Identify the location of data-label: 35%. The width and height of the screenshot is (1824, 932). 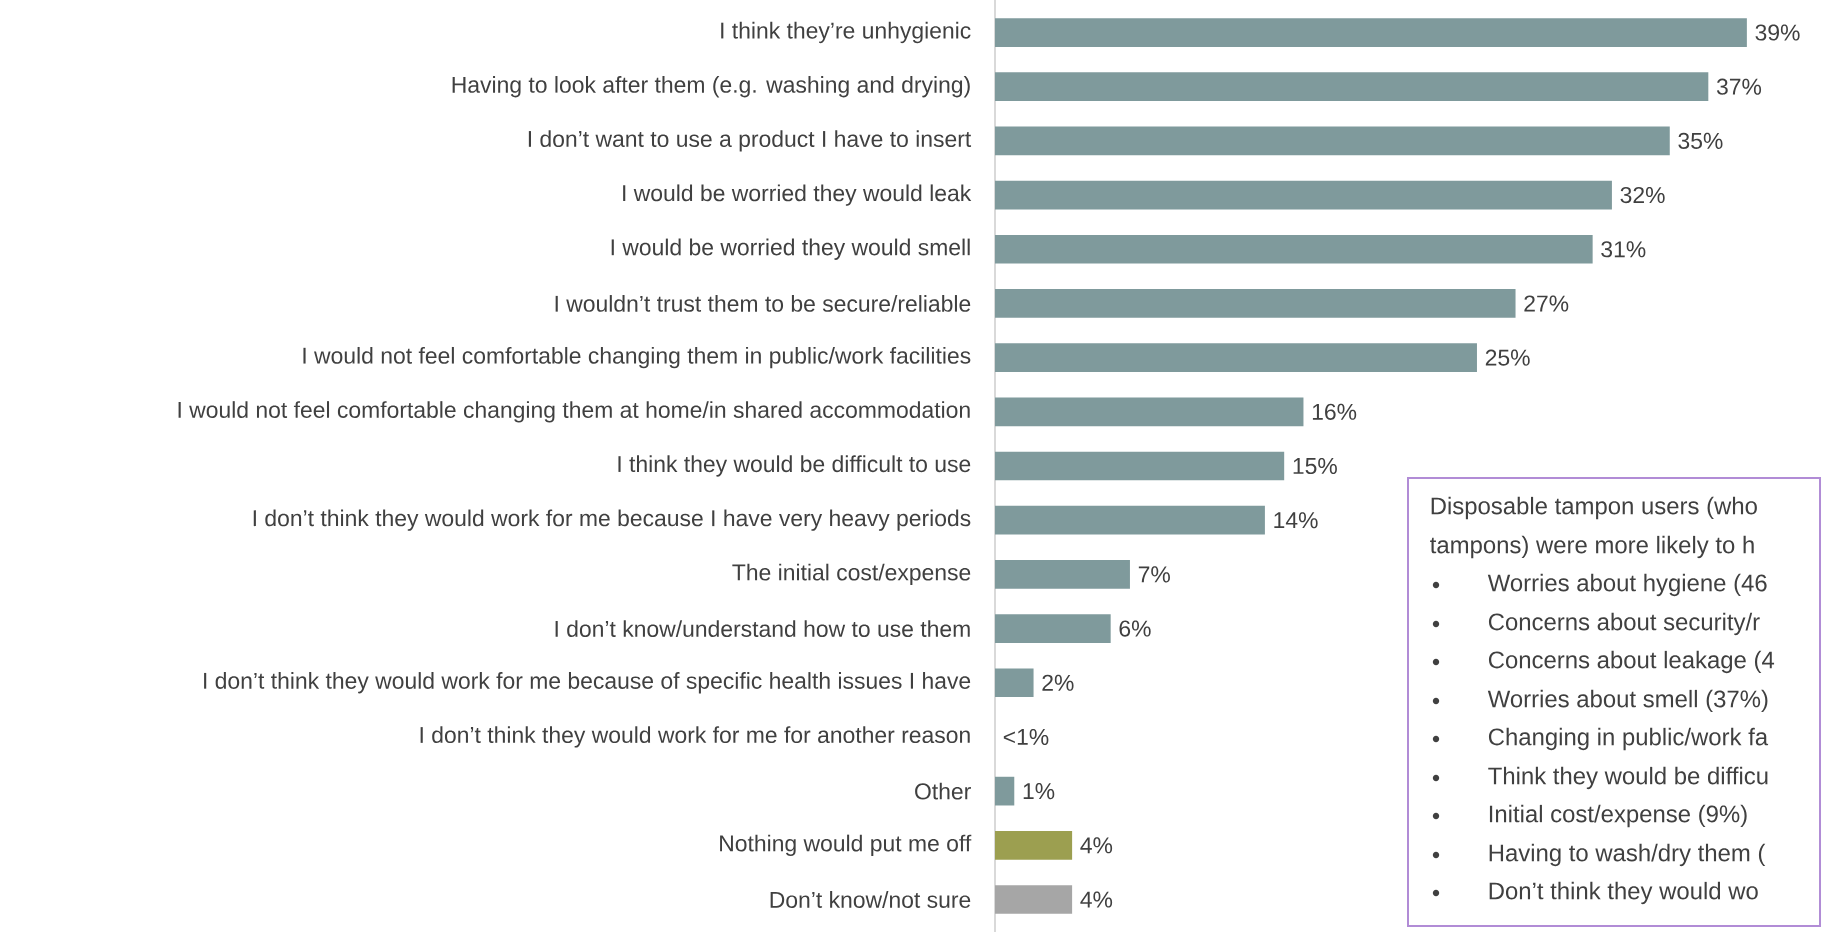
(1700, 140).